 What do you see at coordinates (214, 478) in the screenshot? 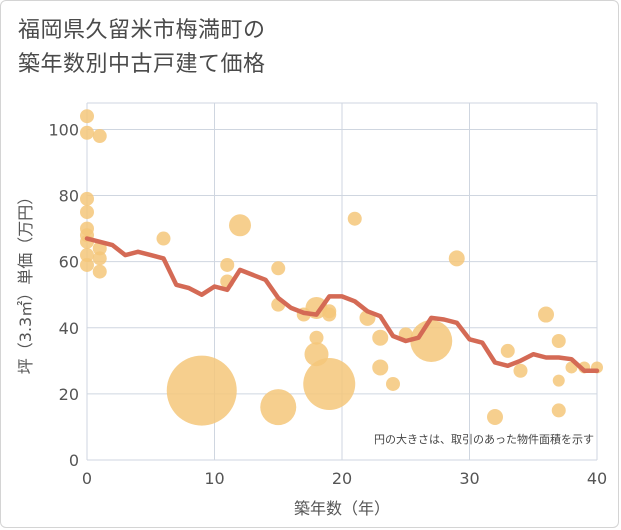
I see `x-tick-label: 10` at bounding box center [214, 478].